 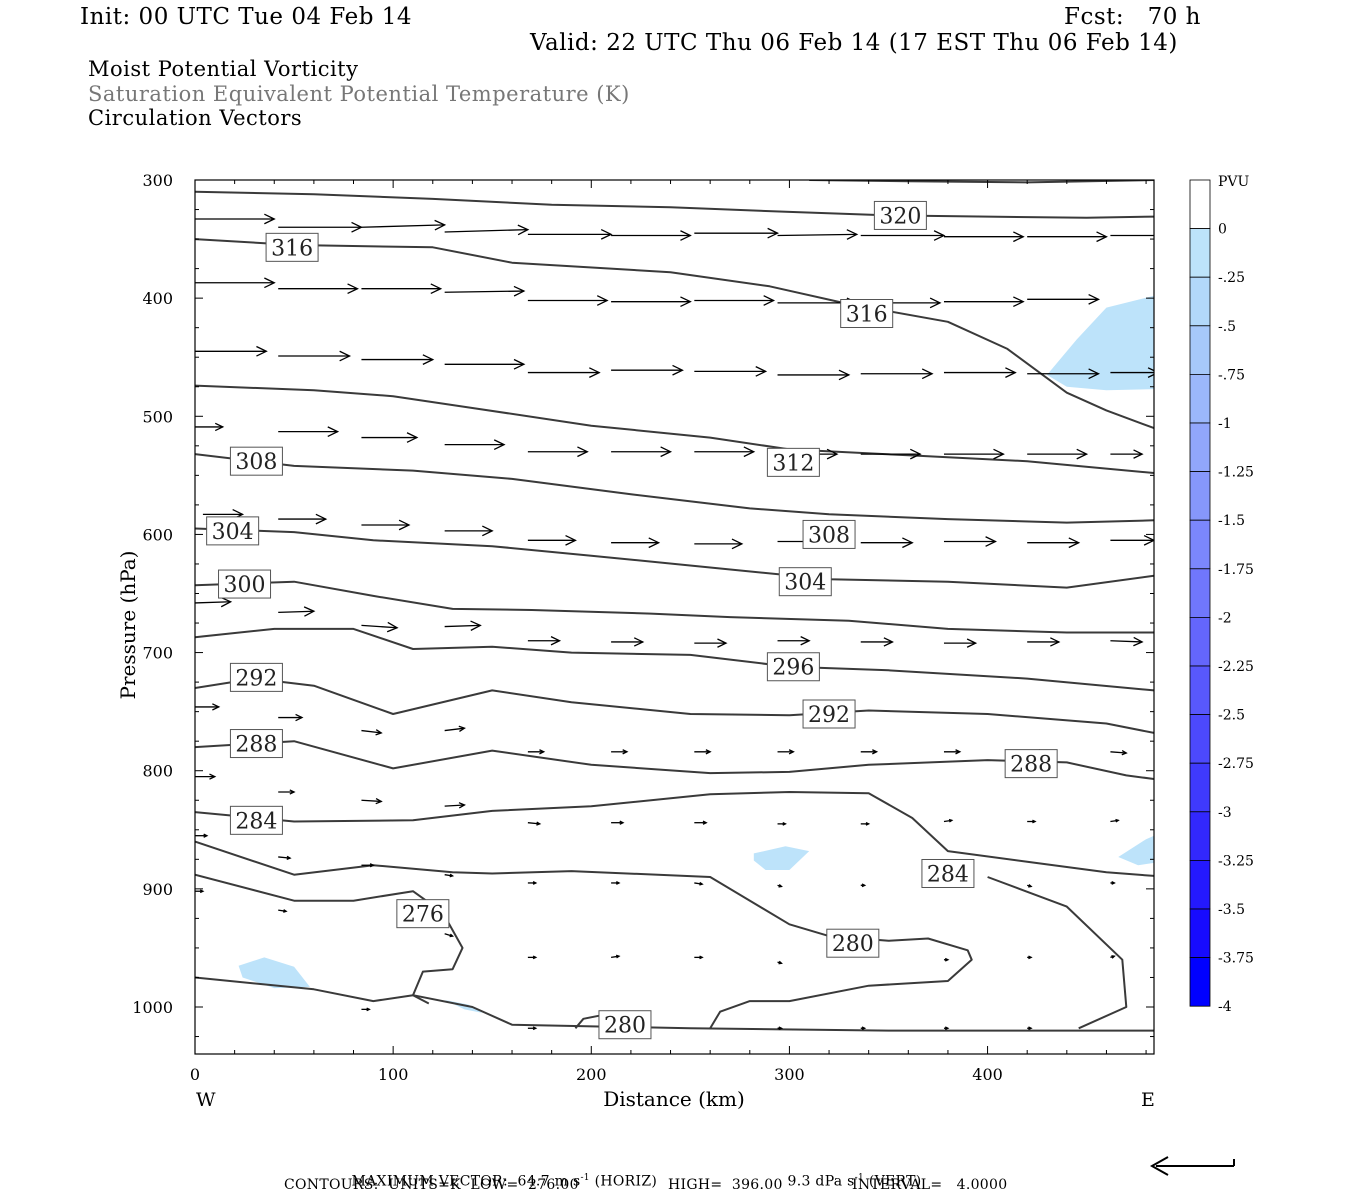 I want to click on colorbar-tick-label: -1.75, so click(x=1236, y=570).